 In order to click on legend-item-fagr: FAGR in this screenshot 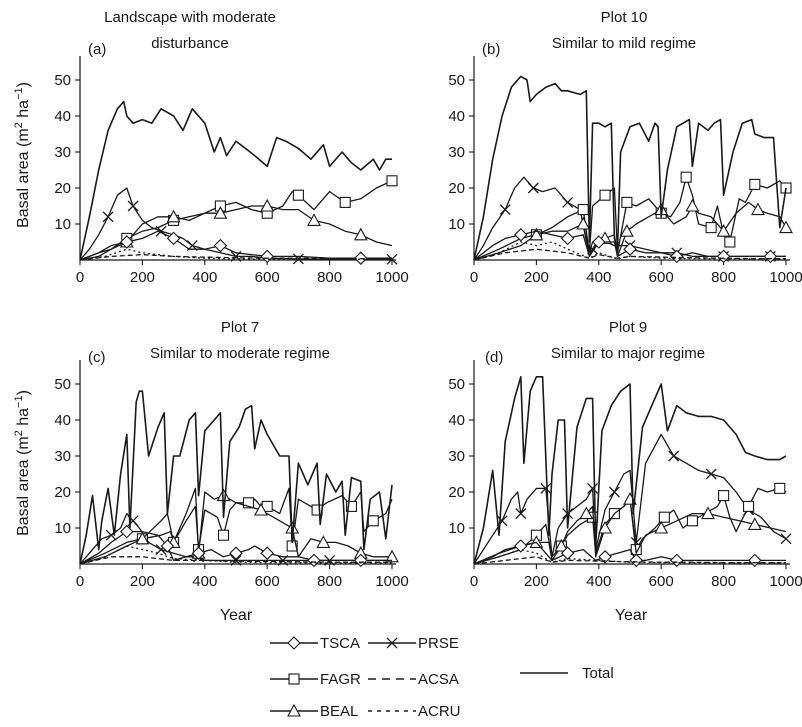, I will do `click(315, 679)`.